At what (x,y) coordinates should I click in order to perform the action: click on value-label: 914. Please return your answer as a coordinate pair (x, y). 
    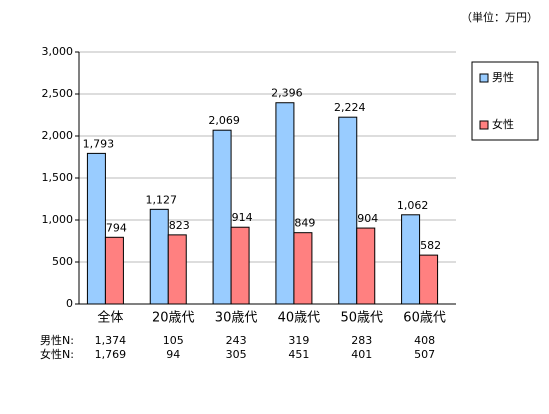
    Looking at the image, I should click on (242, 217).